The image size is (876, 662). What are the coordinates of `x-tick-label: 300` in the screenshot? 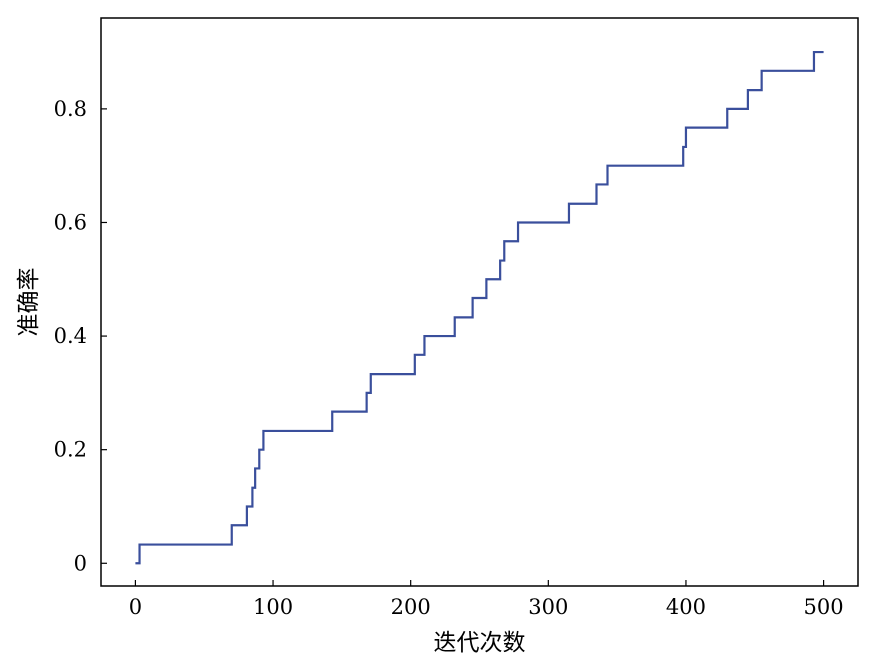 It's located at (548, 607).